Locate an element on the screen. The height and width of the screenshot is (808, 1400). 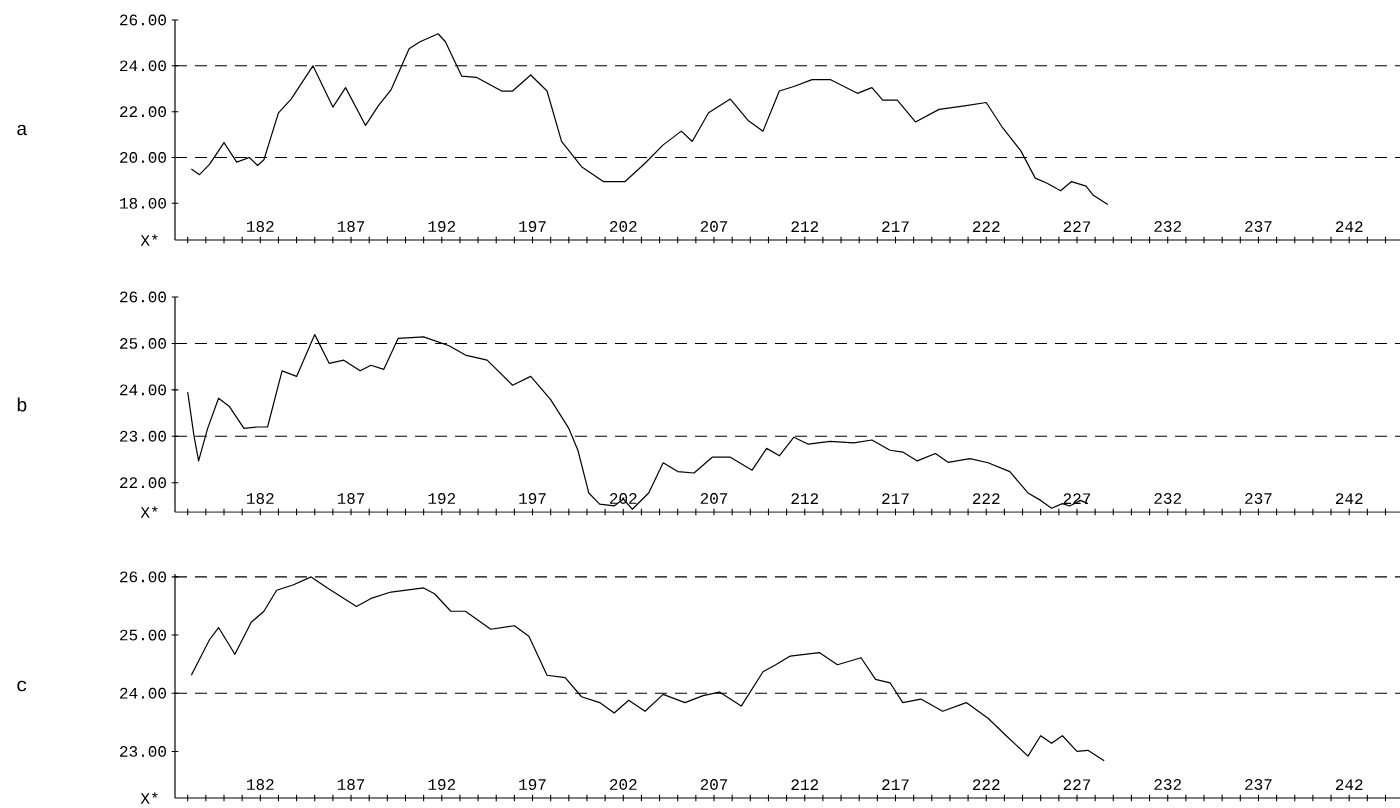
y-axis-title: c is located at coordinates (22, 686).